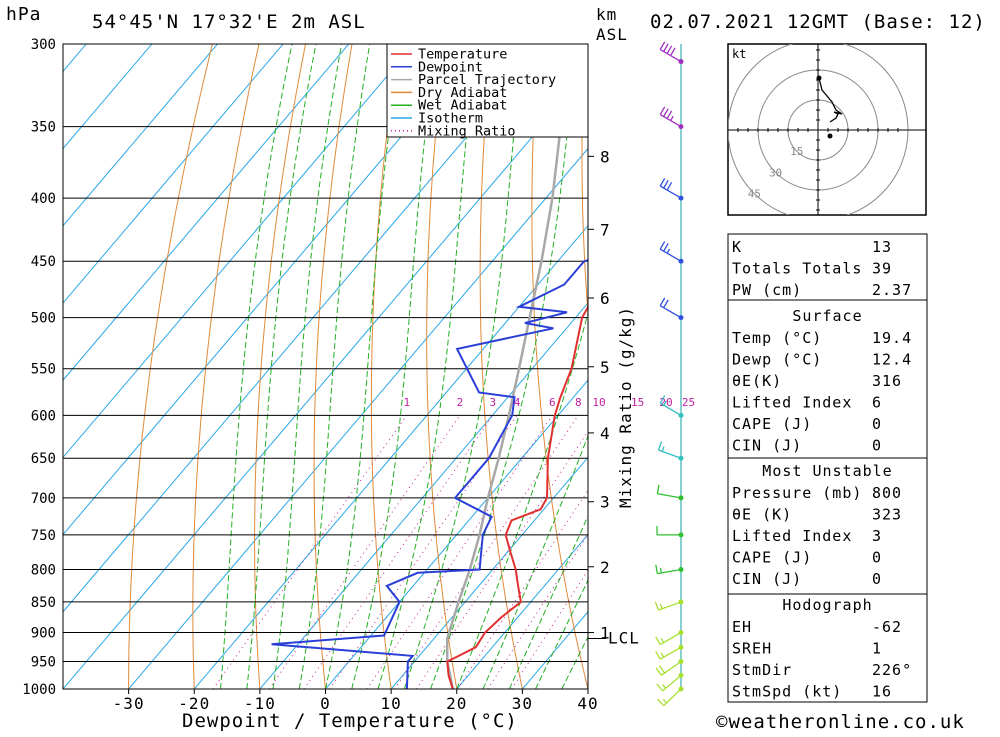 This screenshot has height=737, width=1000. I want to click on surface-row-label: Lifted Index, so click(792, 403).